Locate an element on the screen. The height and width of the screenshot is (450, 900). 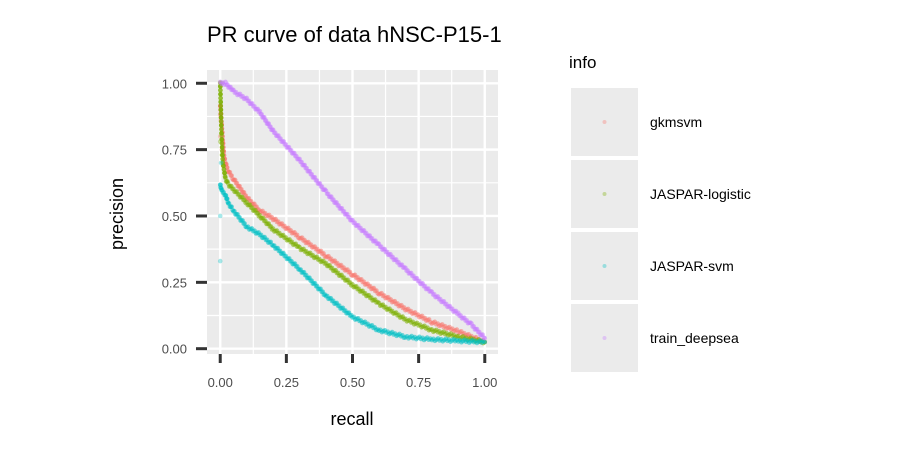
legend-key-gkmsvm is located at coordinates (604, 122).